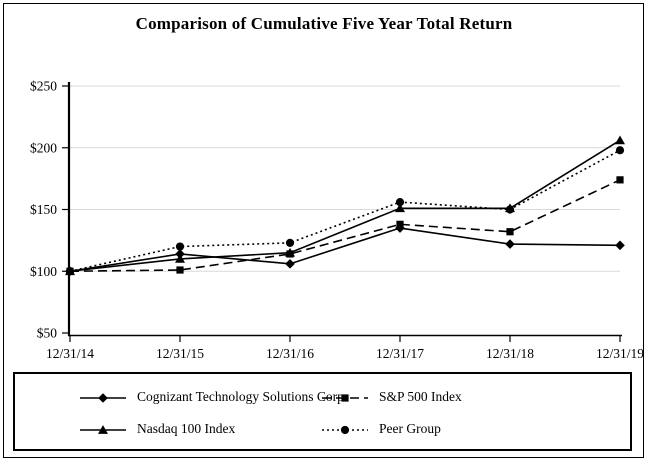 This screenshot has width=648, height=466. I want to click on legend-label-nasdaq100: Nasdaq 100 Index, so click(186, 428).